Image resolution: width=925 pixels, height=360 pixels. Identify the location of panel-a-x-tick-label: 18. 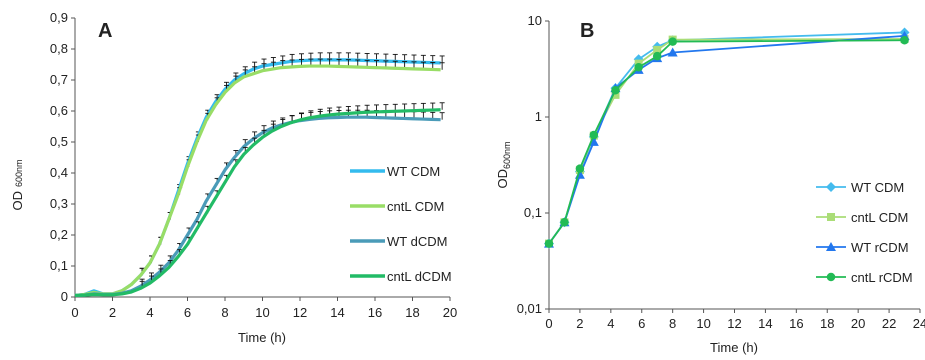
(412, 312).